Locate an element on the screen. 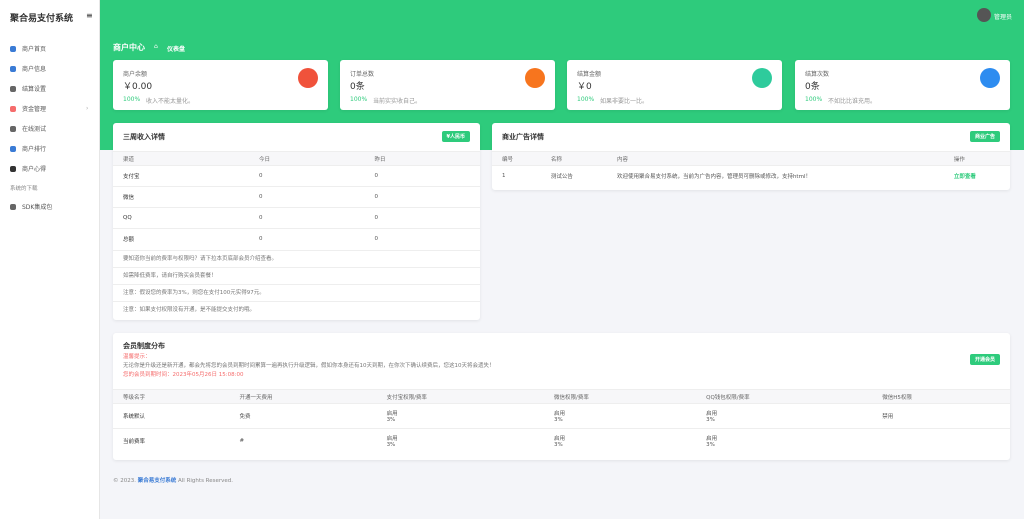 The height and width of the screenshot is (519, 1024). menu-item: 资金管理 › is located at coordinates (49, 108).